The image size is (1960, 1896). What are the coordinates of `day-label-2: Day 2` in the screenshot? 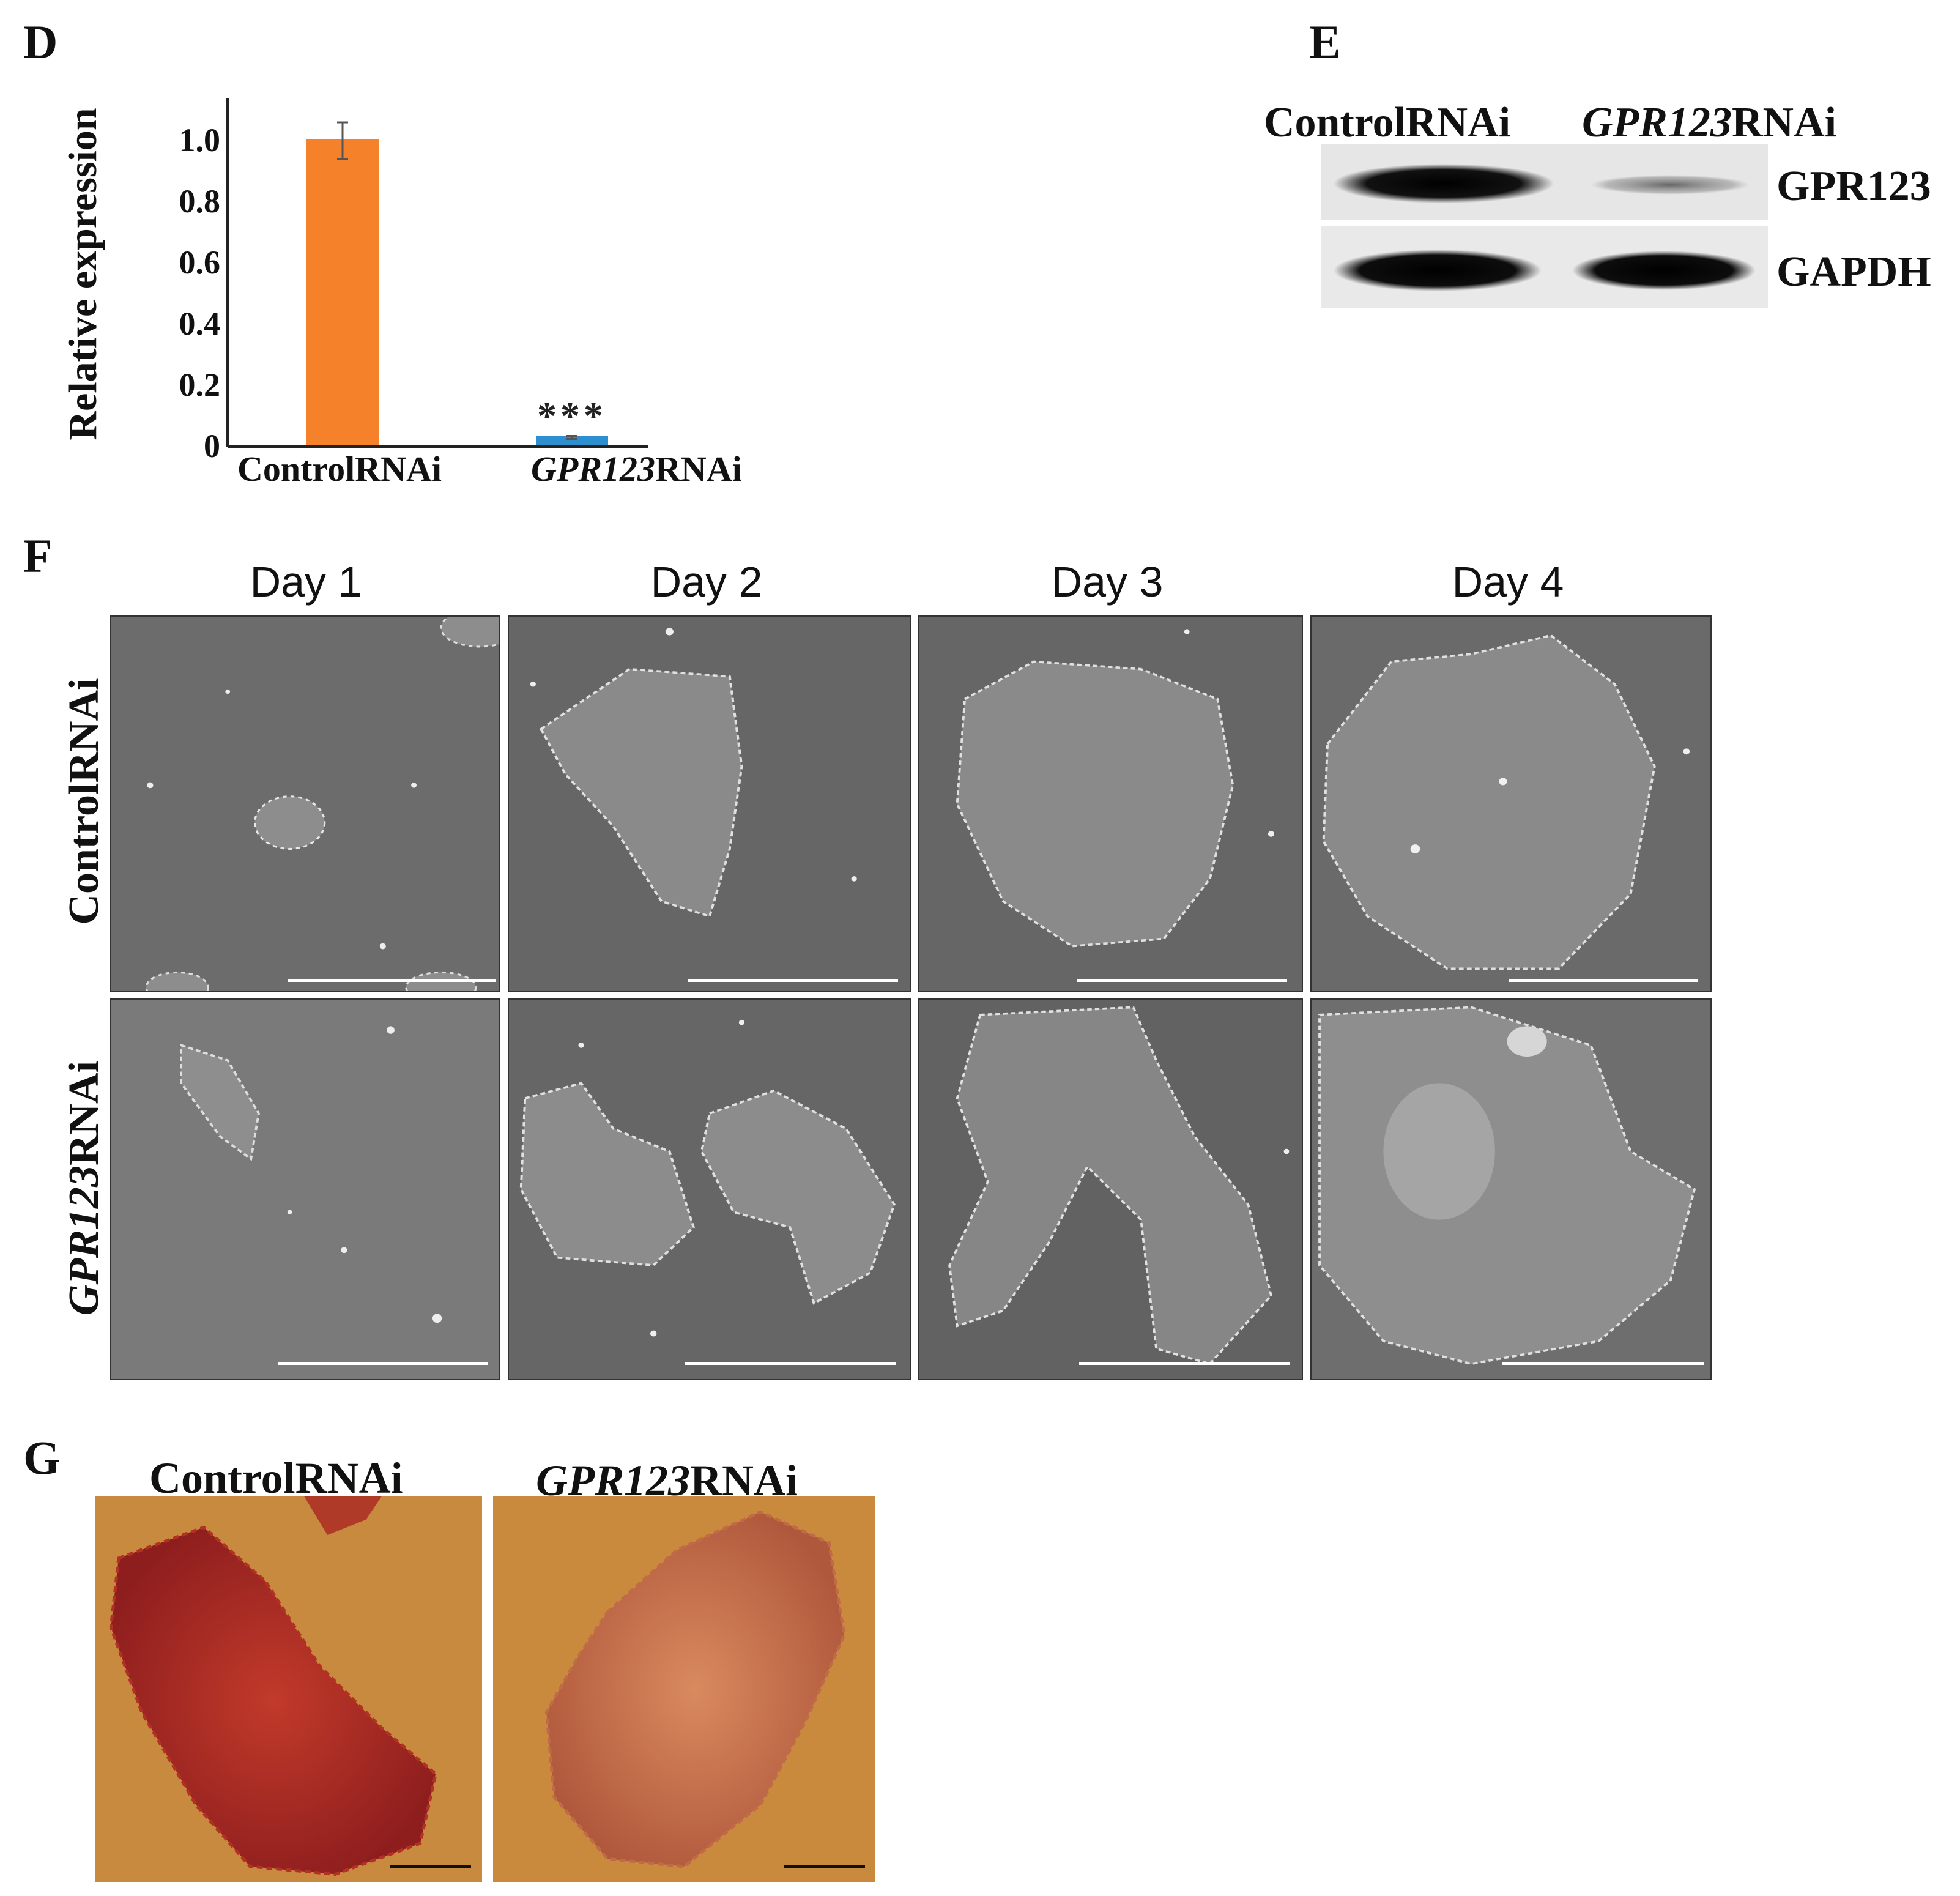 It's located at (707, 582).